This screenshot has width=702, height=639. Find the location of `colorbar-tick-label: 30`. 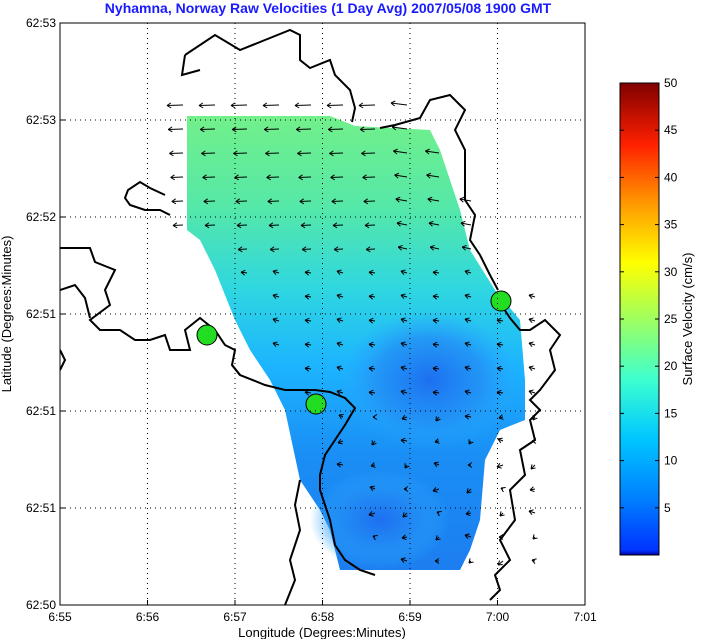

colorbar-tick-label: 30 is located at coordinates (671, 272).